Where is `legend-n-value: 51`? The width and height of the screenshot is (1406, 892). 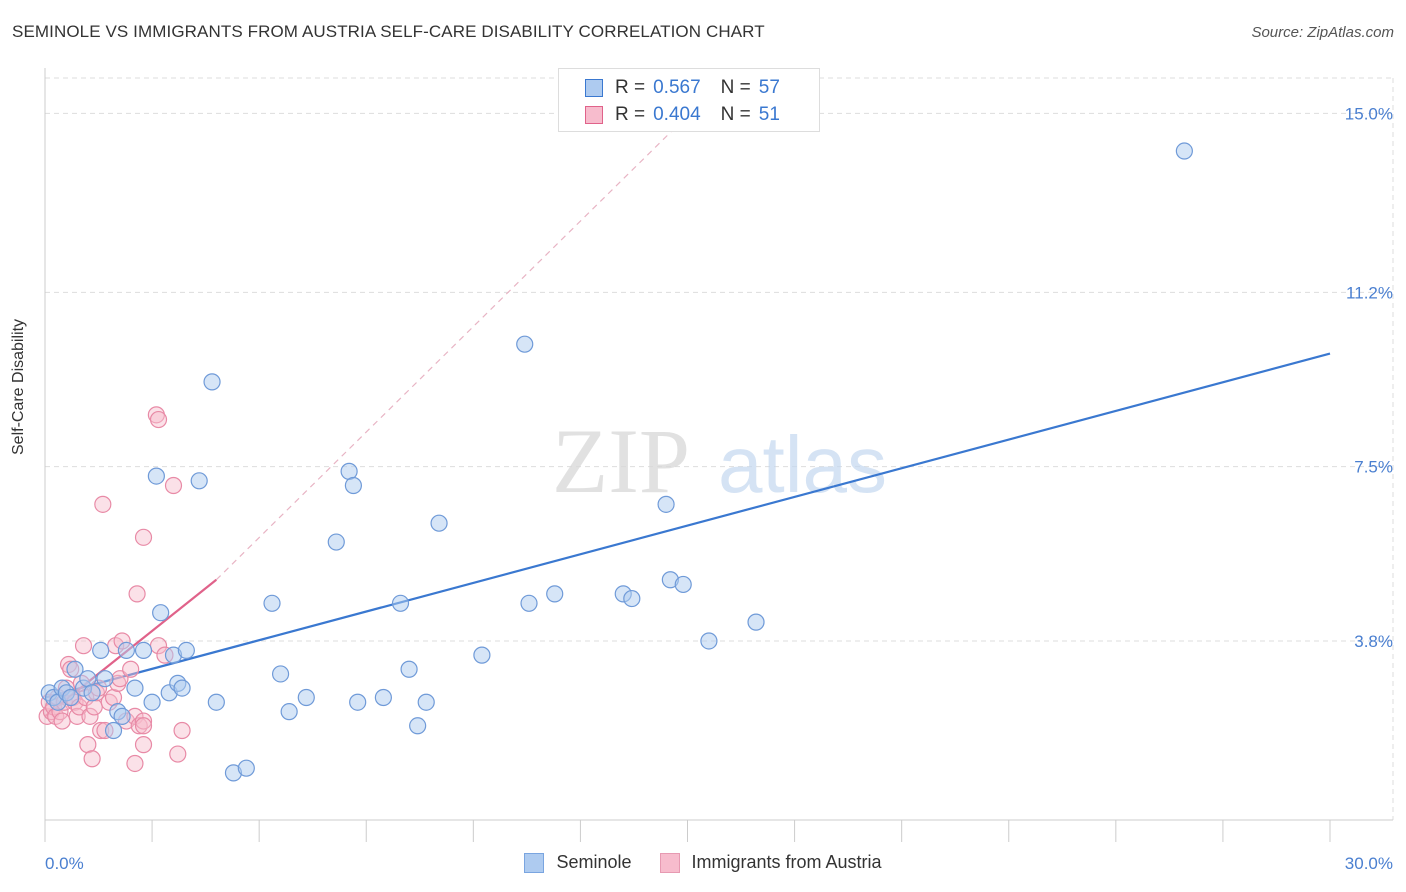
legend-n-value: 51 is located at coordinates (769, 114).